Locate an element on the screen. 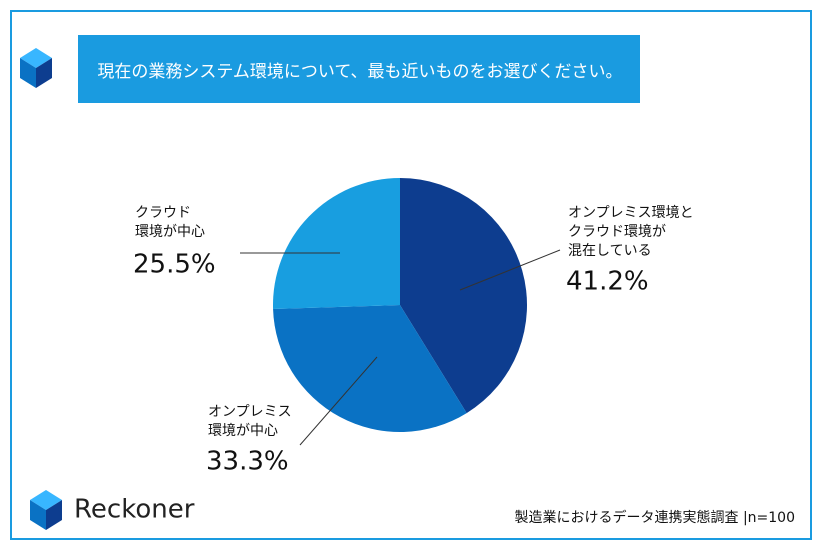 The height and width of the screenshot is (551, 823). slice-value-label: 25.5% is located at coordinates (174, 265).